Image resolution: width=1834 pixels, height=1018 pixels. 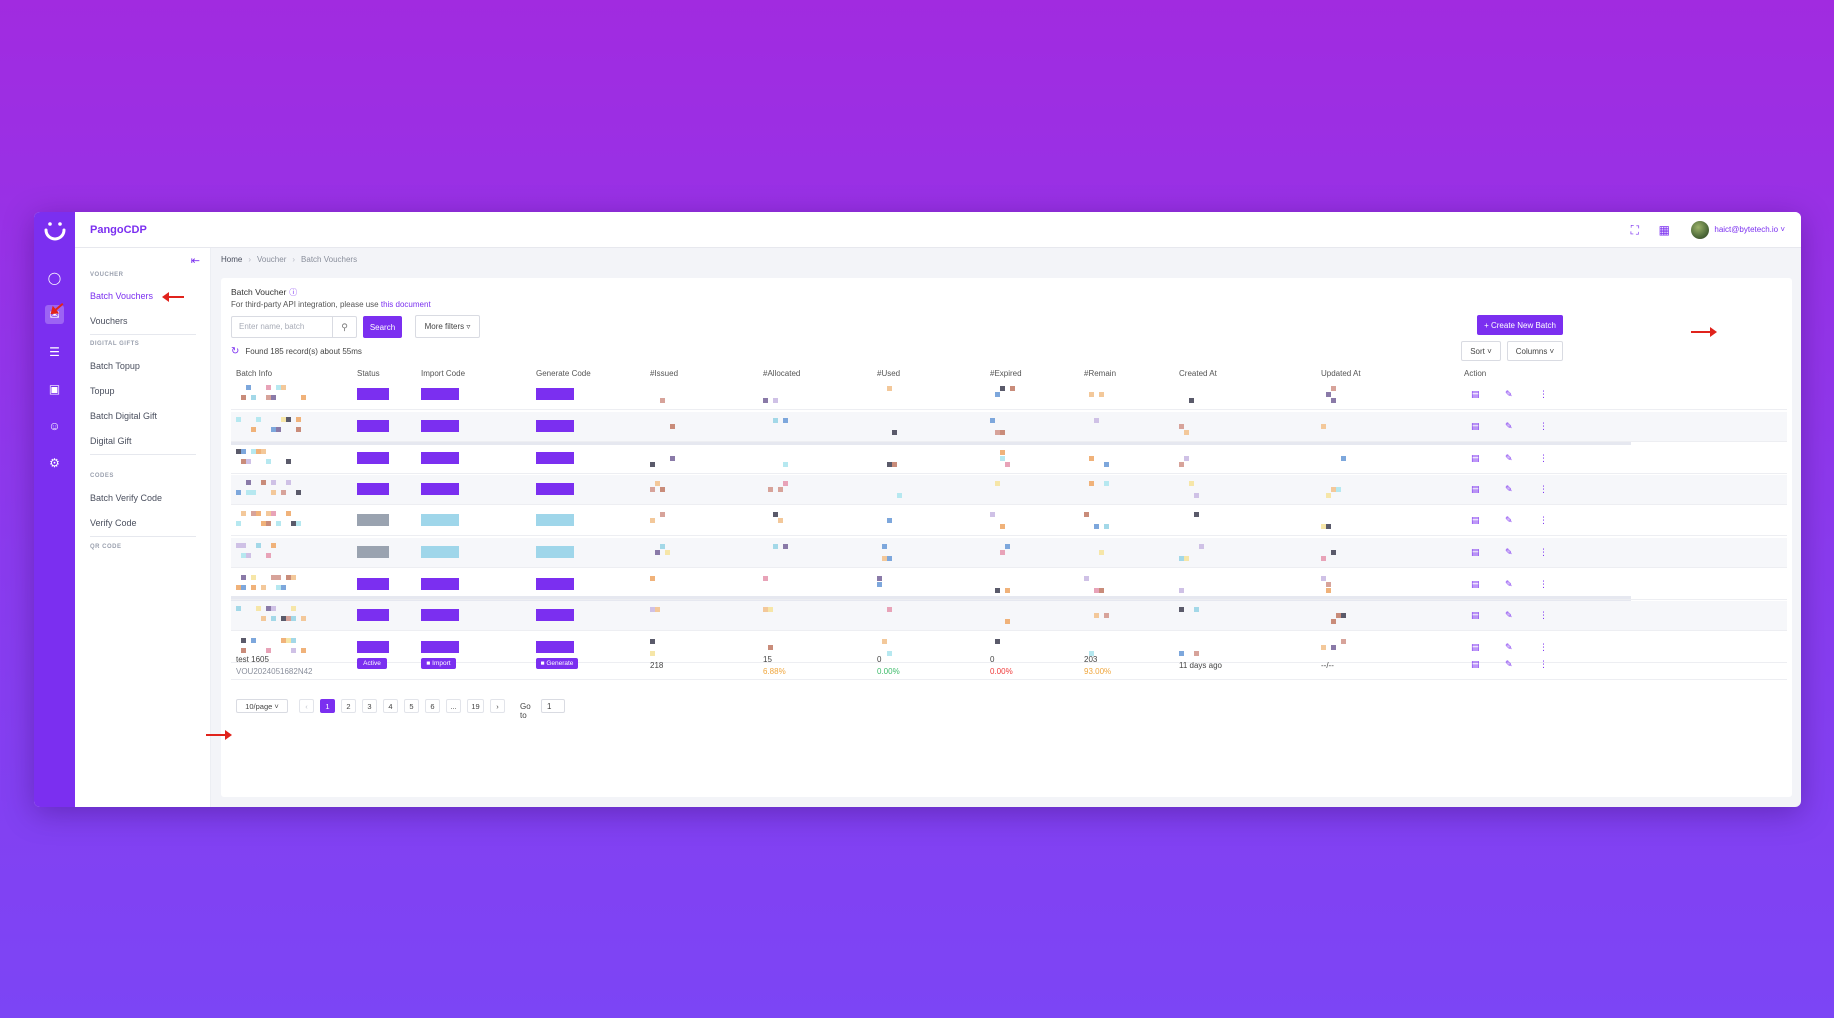 I want to click on sidebar-item-batch-digital-gift: Batch Digital Gift, so click(x=124, y=416).